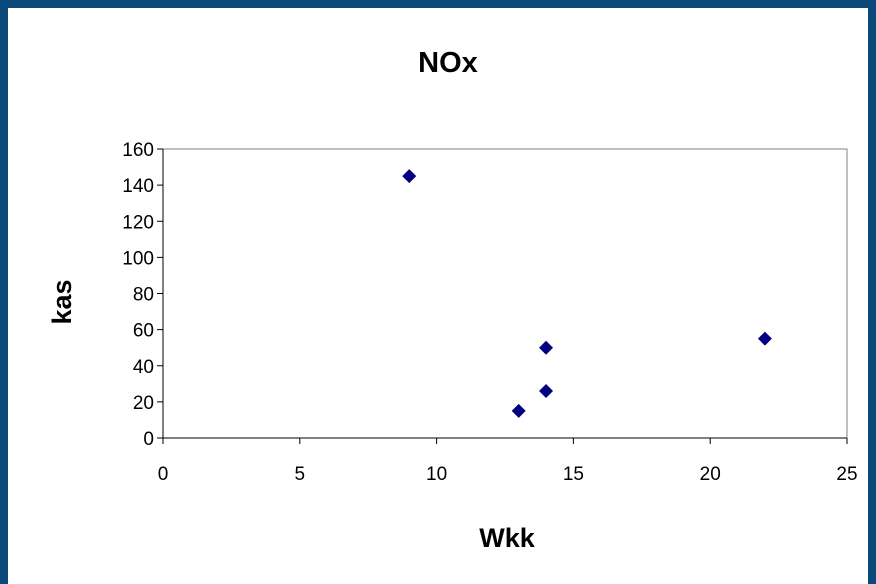 Image resolution: width=876 pixels, height=584 pixels. I want to click on y-axis-title: kas, so click(62, 301).